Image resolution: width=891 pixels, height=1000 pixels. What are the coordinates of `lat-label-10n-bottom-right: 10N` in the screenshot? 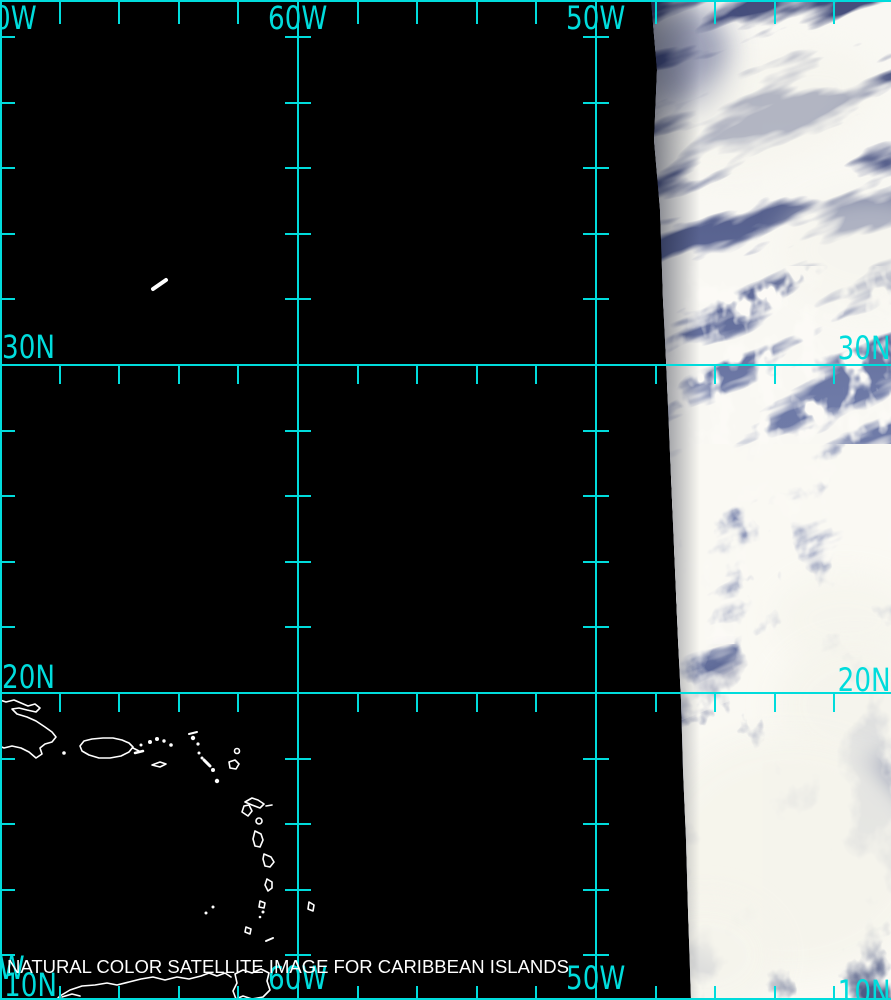 It's located at (864, 986).